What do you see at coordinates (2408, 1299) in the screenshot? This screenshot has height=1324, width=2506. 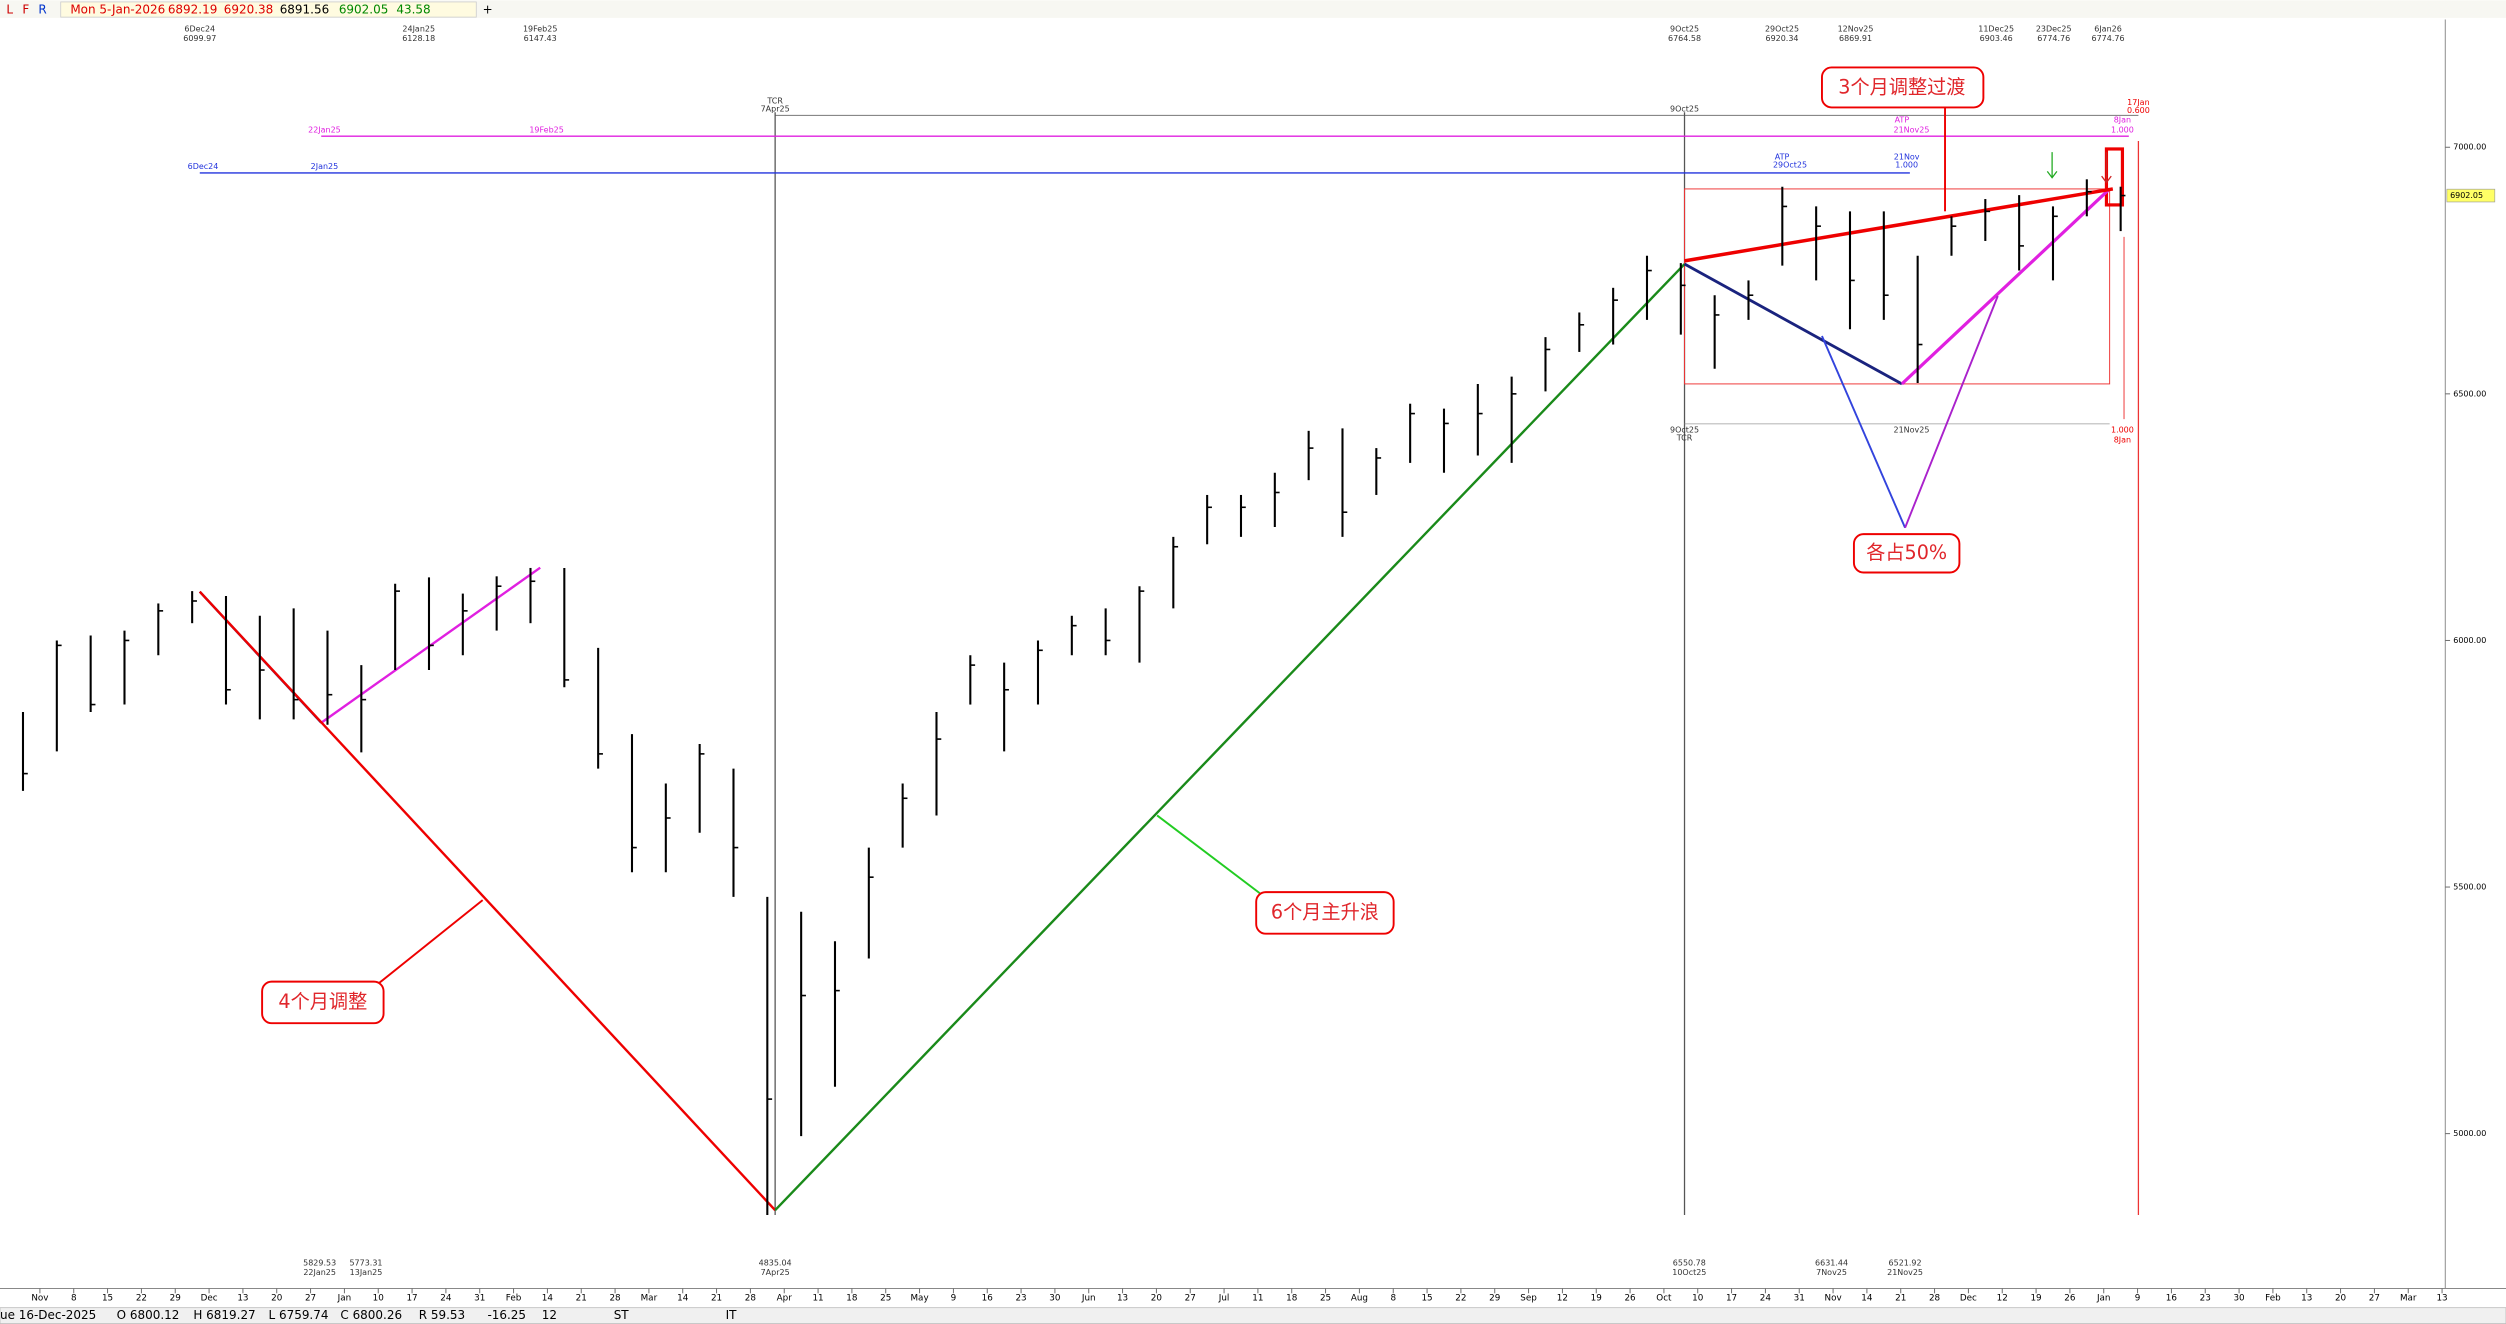 I see `x-tick-label: Mar` at bounding box center [2408, 1299].